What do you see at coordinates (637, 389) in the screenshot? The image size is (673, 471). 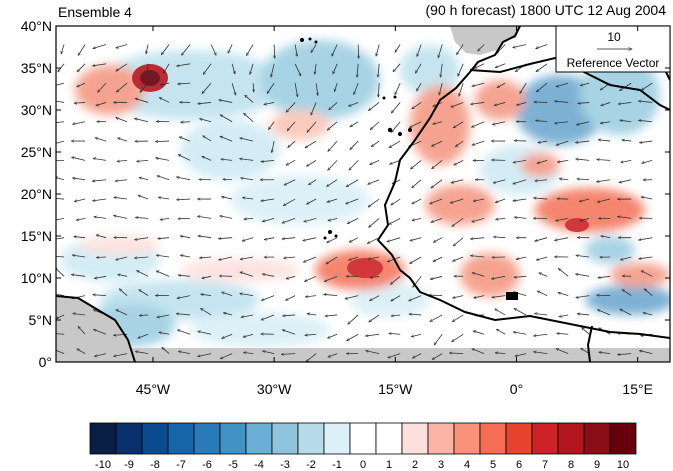 I see `lon-tick-label: 15°E` at bounding box center [637, 389].